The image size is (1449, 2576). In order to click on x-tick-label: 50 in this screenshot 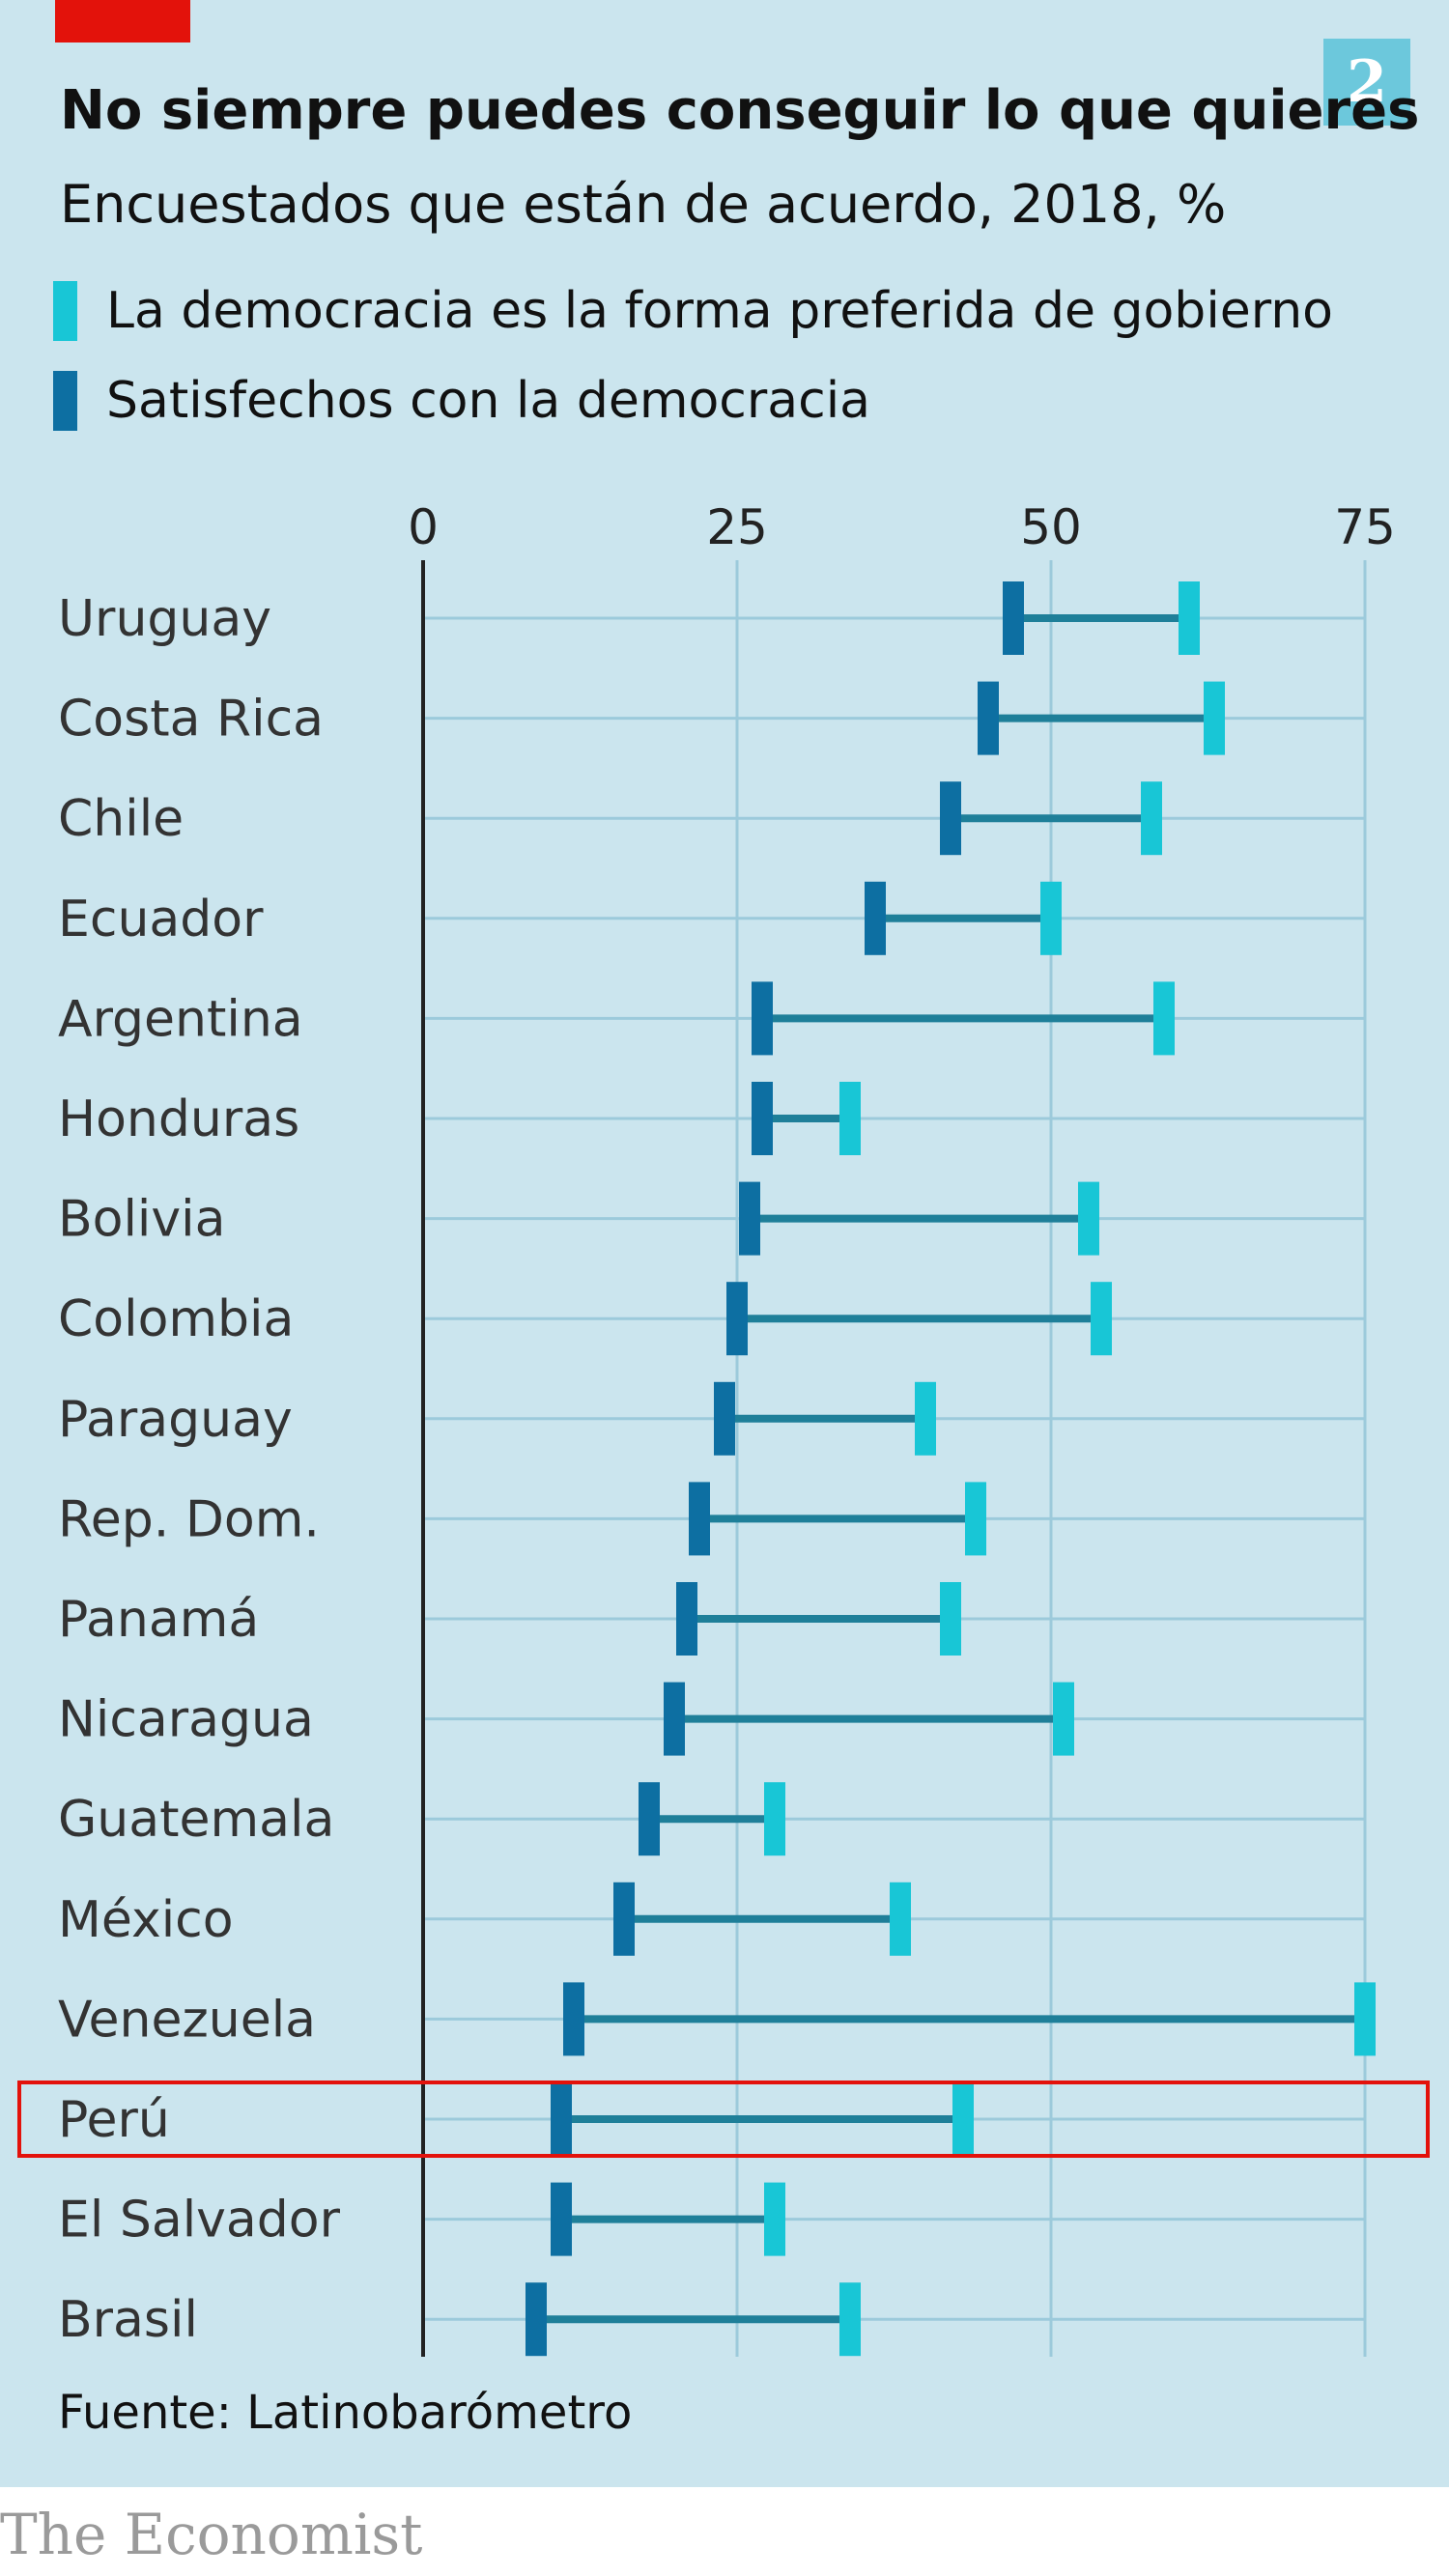, I will do `click(1051, 527)`.